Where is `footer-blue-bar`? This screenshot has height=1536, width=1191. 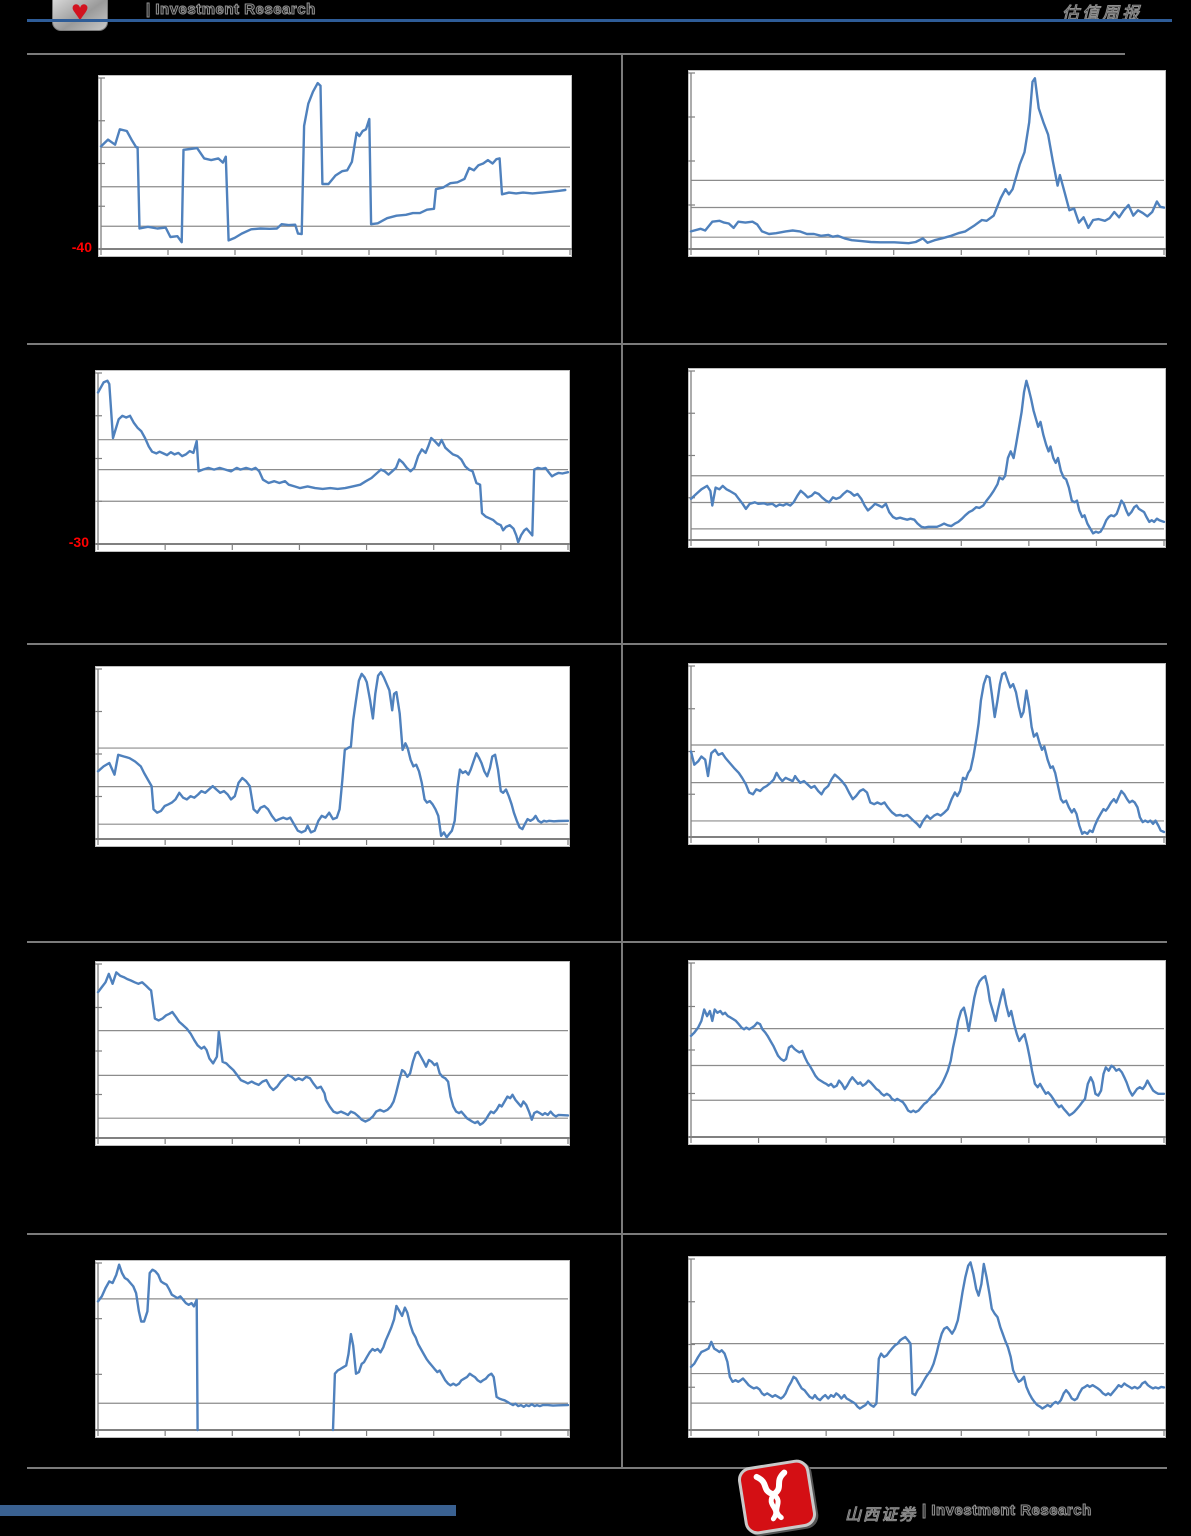
footer-blue-bar is located at coordinates (228, 1510).